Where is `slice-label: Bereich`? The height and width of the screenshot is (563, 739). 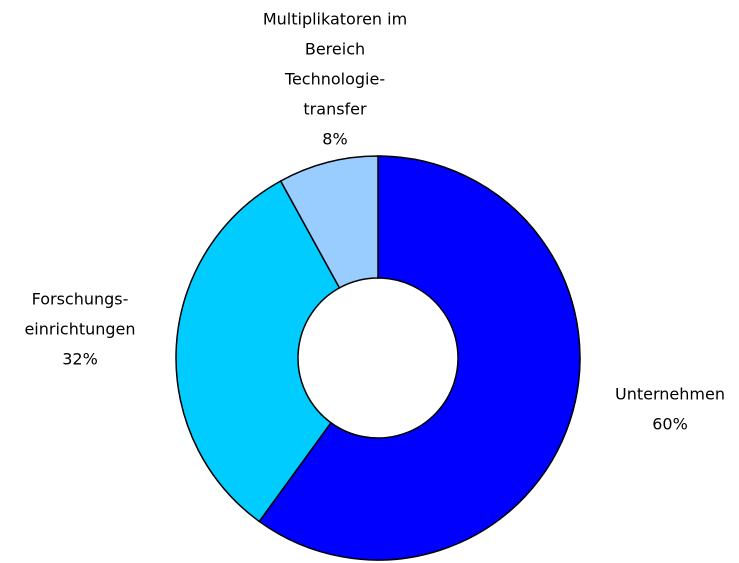 slice-label: Bereich is located at coordinates (335, 49).